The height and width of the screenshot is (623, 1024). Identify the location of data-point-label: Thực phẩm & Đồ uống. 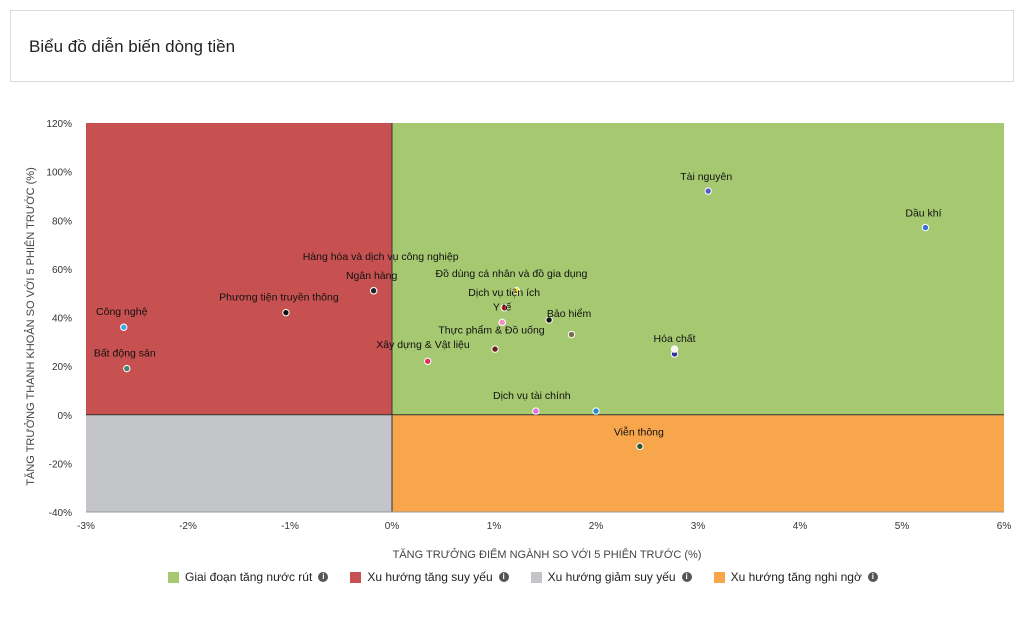
(491, 331).